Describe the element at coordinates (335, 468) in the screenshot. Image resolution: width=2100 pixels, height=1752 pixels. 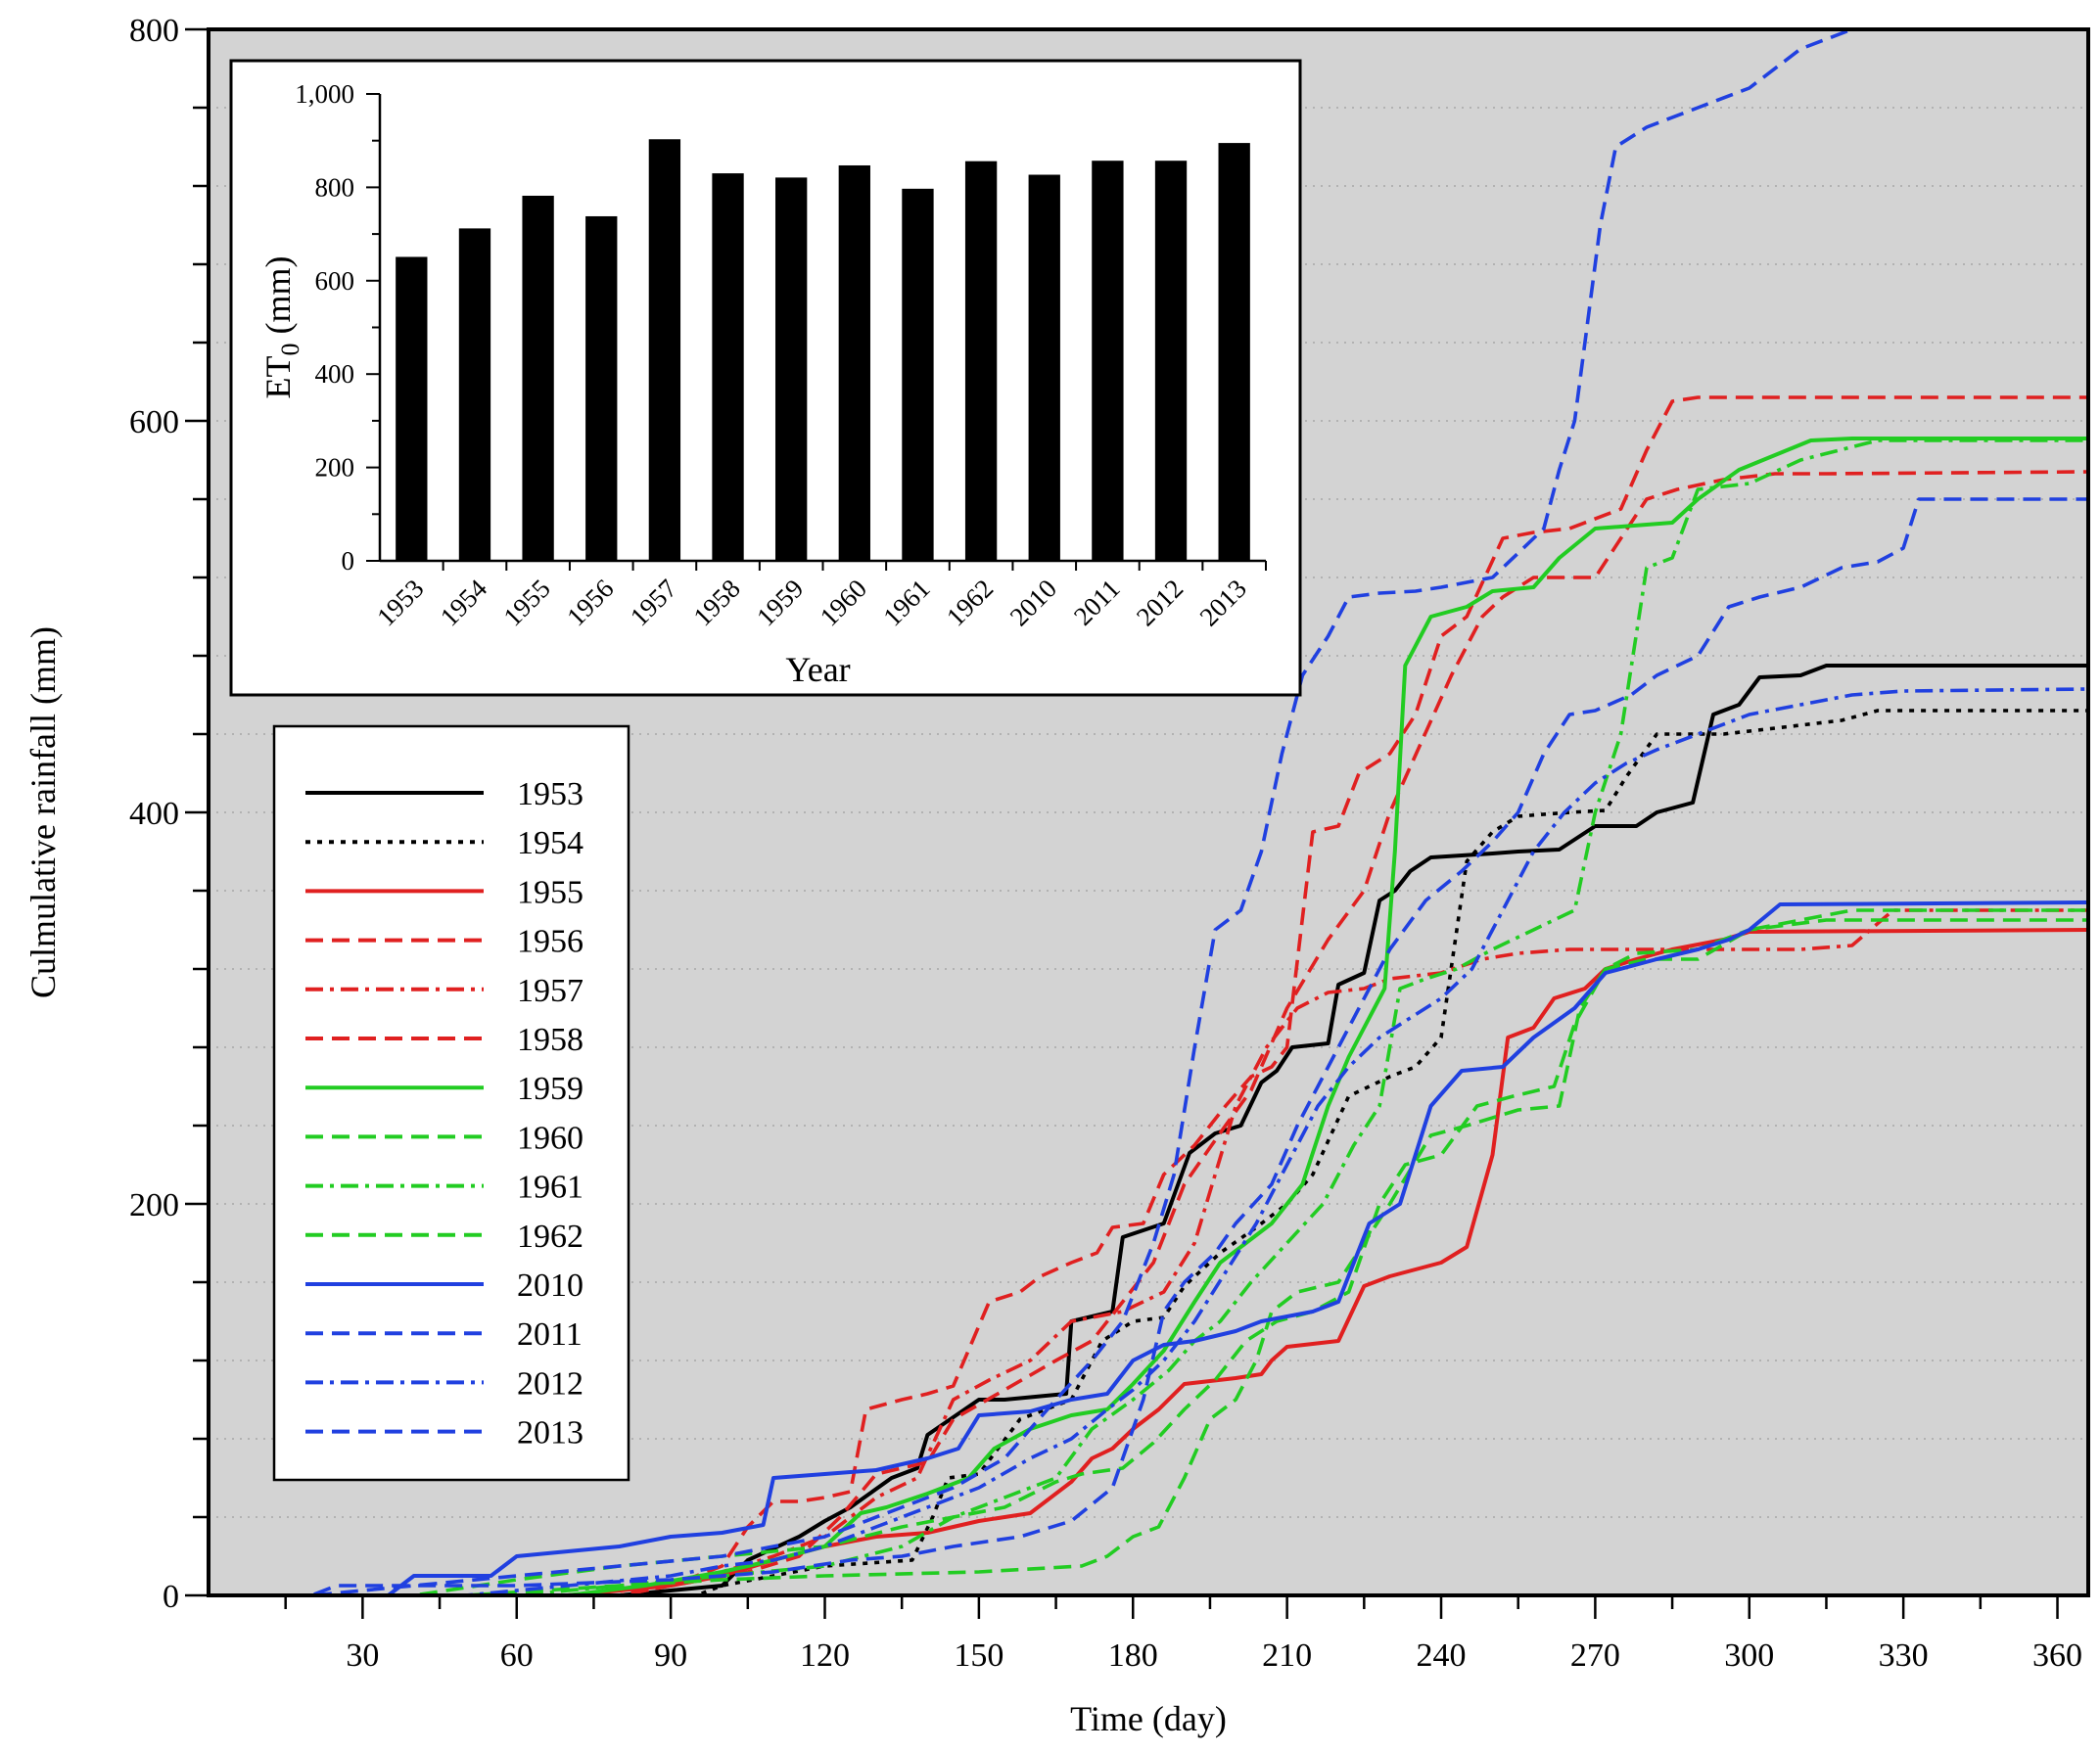
I see `inset-y-tick-label: 200` at that location.